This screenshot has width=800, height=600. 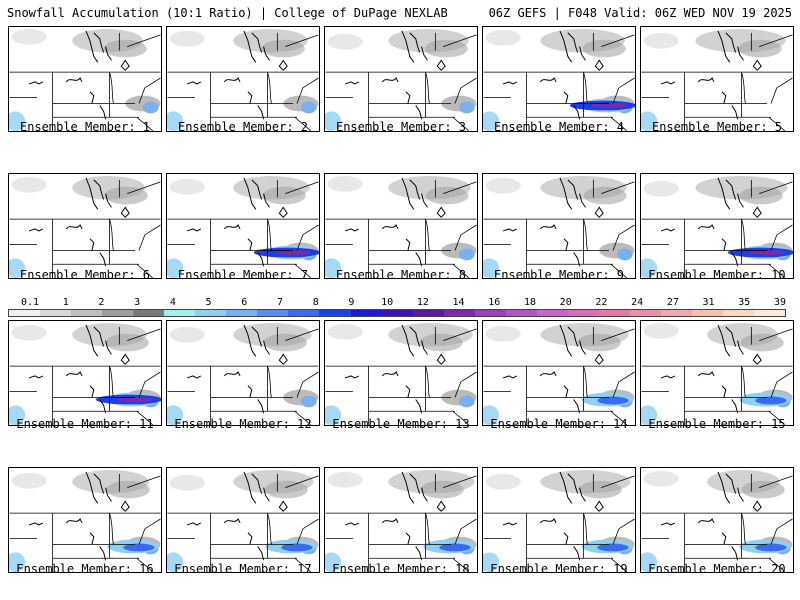 I want to click on colorscale-tick-label: 7, so click(x=280, y=302).